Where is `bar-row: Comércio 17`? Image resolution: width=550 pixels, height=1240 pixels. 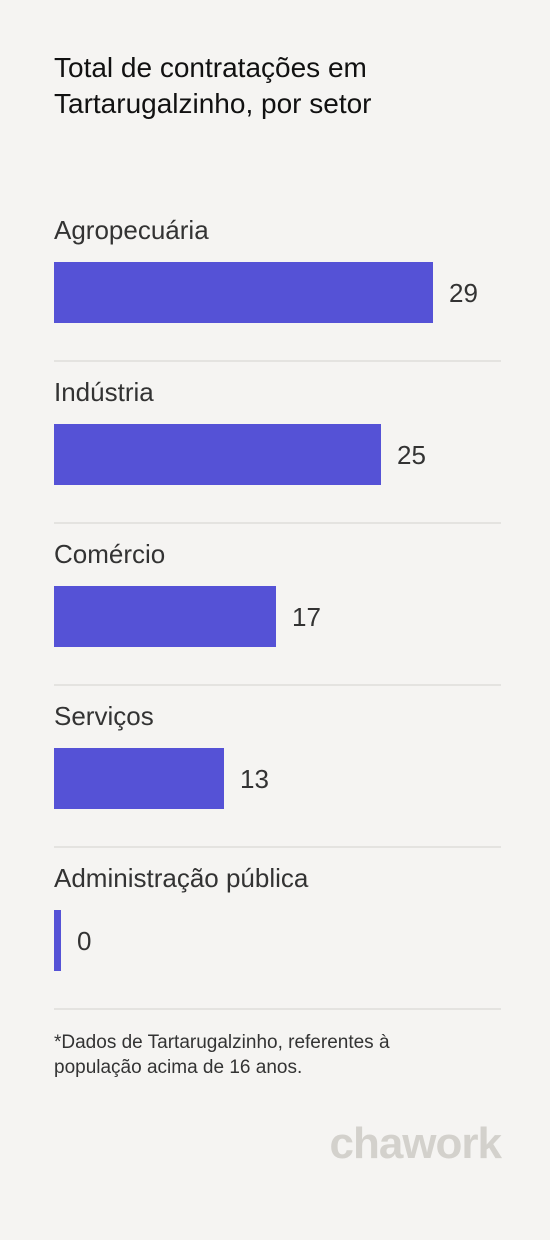 bar-row: Comércio 17 is located at coordinates (277, 605).